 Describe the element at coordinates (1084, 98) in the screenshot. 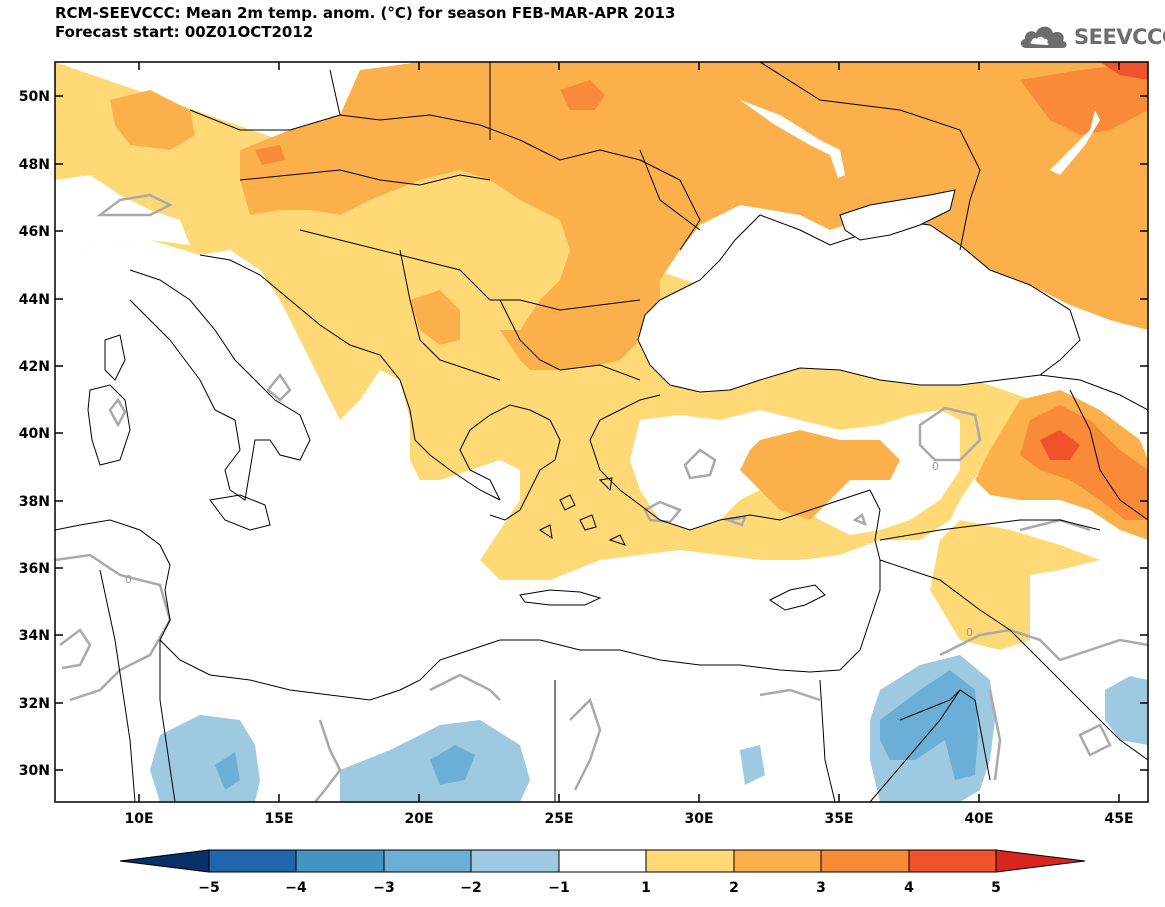

I see `anomaly-region-3-4-ukraine` at that location.